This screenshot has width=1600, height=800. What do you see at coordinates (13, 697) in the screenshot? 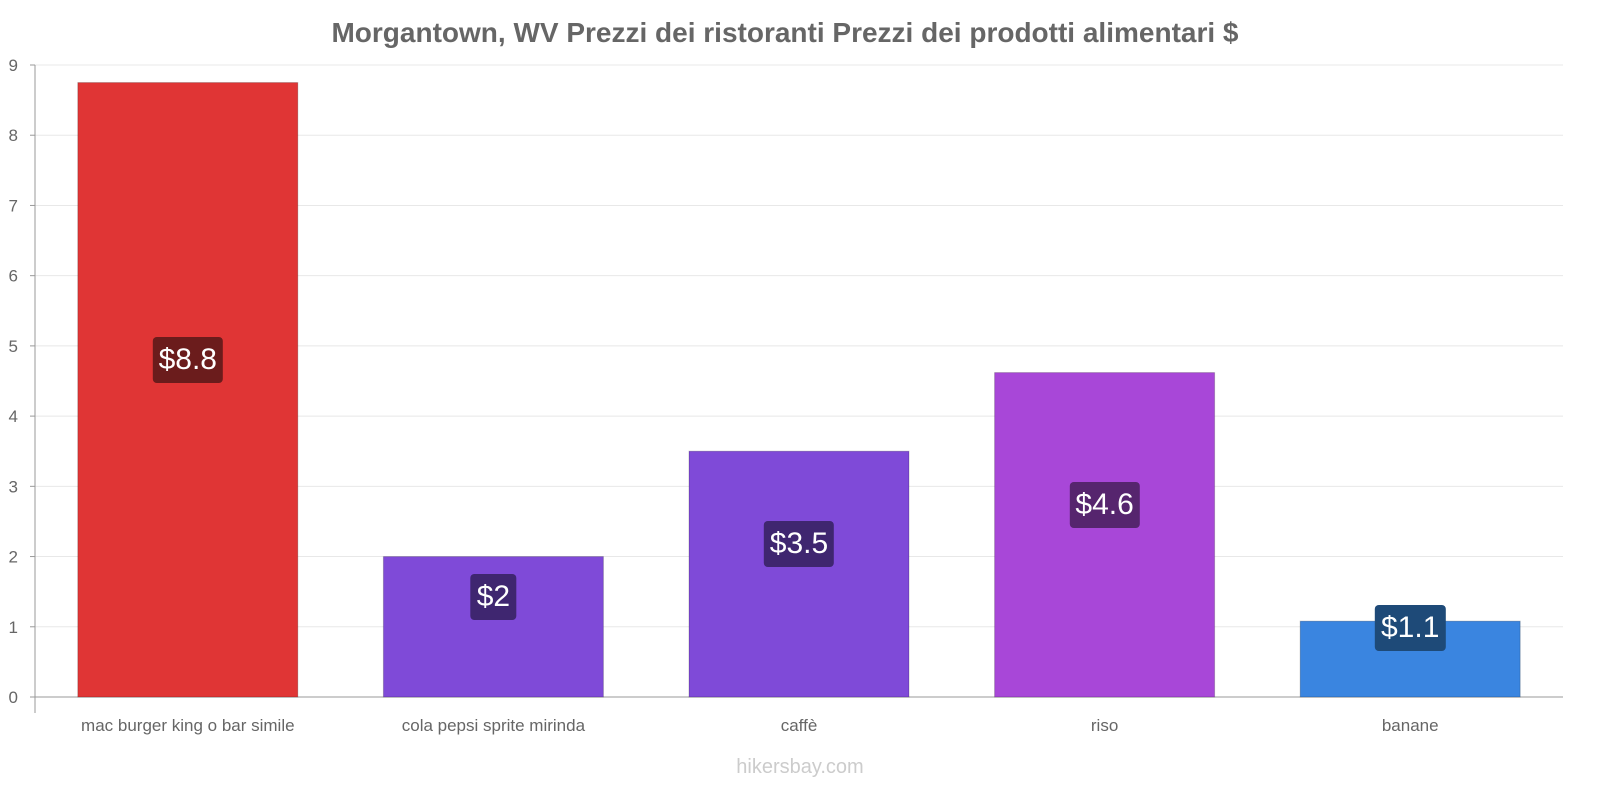
I see `y-tick-label: 0` at bounding box center [13, 697].